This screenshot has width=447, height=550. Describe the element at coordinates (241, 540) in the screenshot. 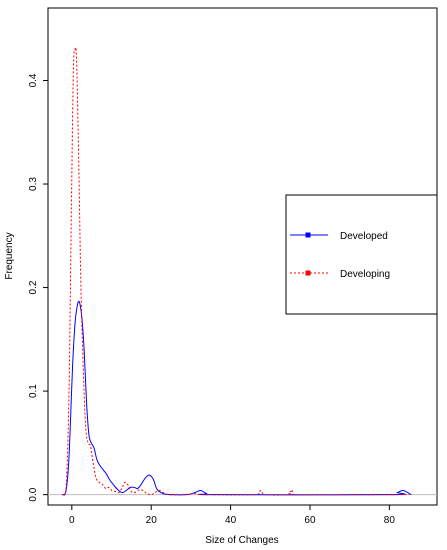

I see `x-axis-title: Size of Changes` at that location.